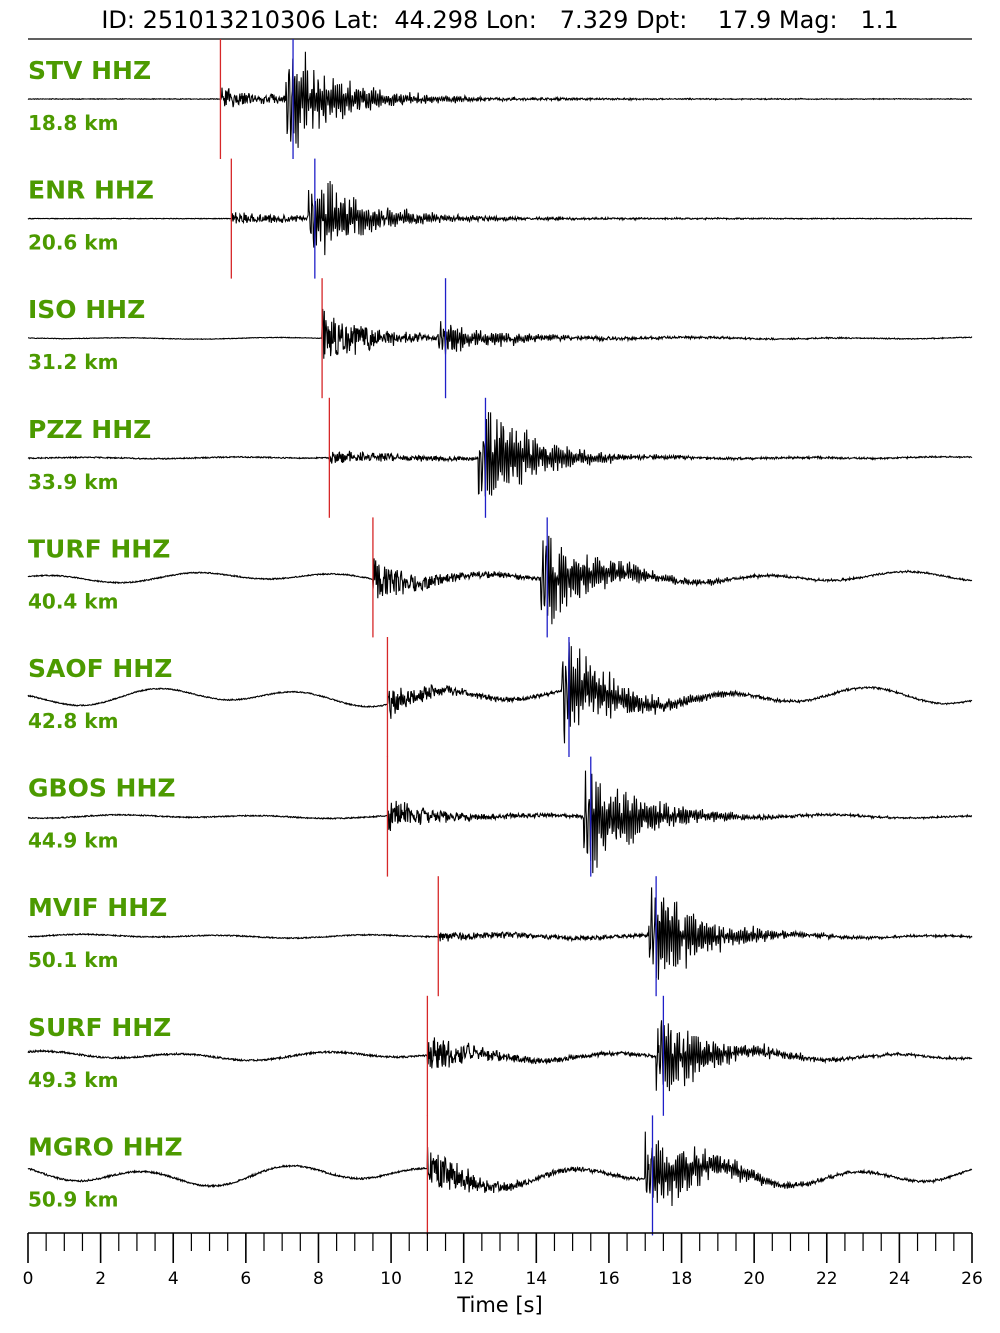 This screenshot has height=1333, width=1000. Describe the element at coordinates (99, 1027) in the screenshot. I see `station-label: SURF HHZ` at that location.